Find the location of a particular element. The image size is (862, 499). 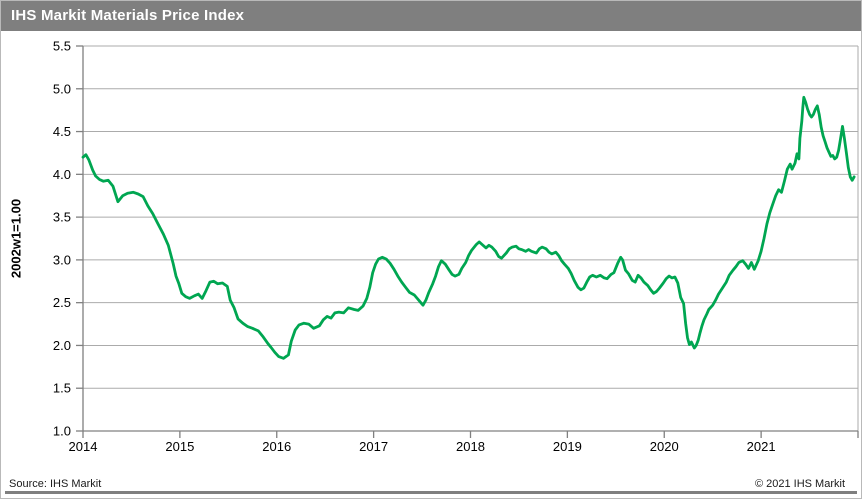

chart-title: IHS Markit Materials Price Index is located at coordinates (128, 15).